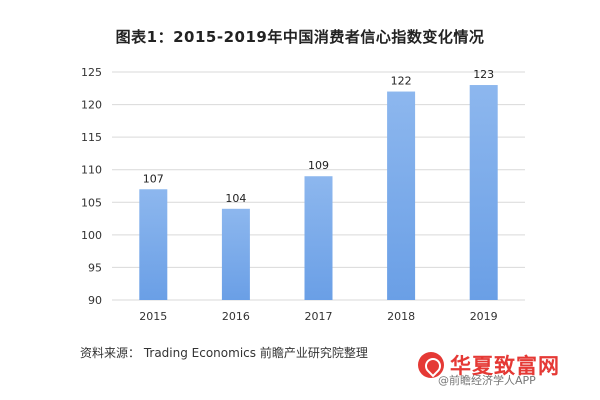 This screenshot has height=400, width=600. What do you see at coordinates (401, 316) in the screenshot?
I see `x-tick-label: 2018` at bounding box center [401, 316].